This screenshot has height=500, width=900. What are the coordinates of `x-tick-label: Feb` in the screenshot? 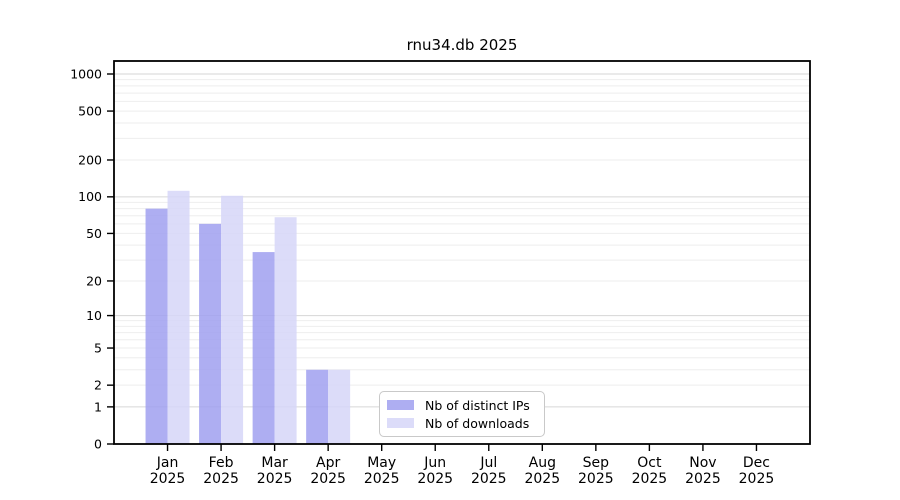 It's located at (221, 463).